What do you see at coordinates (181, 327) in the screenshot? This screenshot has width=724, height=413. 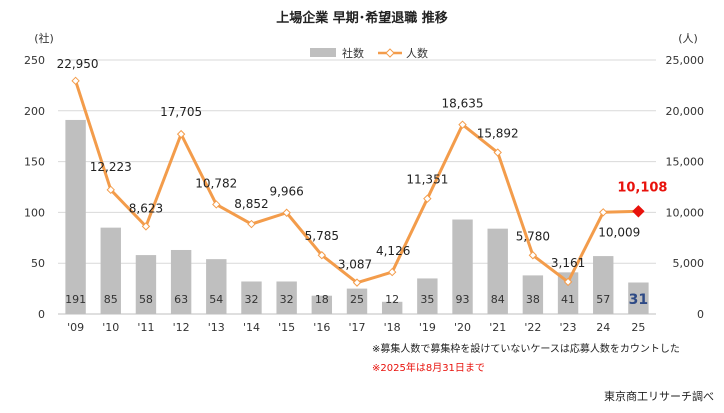 I see `x-tick-label: '12` at bounding box center [181, 327].